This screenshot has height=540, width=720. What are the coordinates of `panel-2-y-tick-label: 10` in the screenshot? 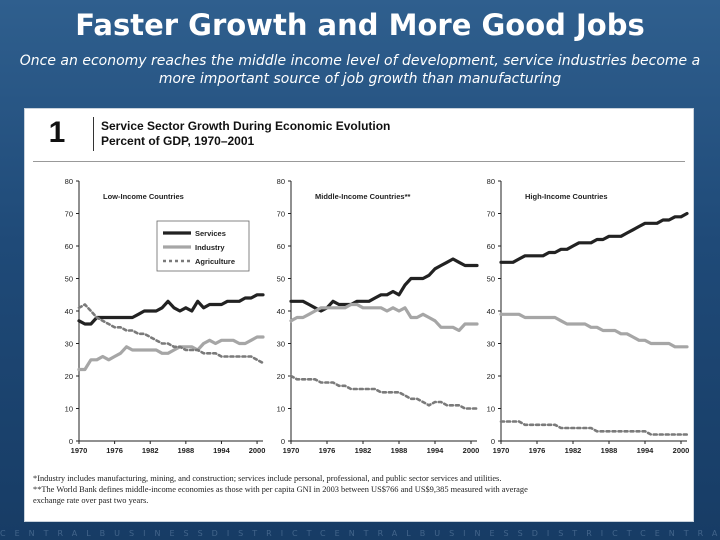 It's located at (281, 409).